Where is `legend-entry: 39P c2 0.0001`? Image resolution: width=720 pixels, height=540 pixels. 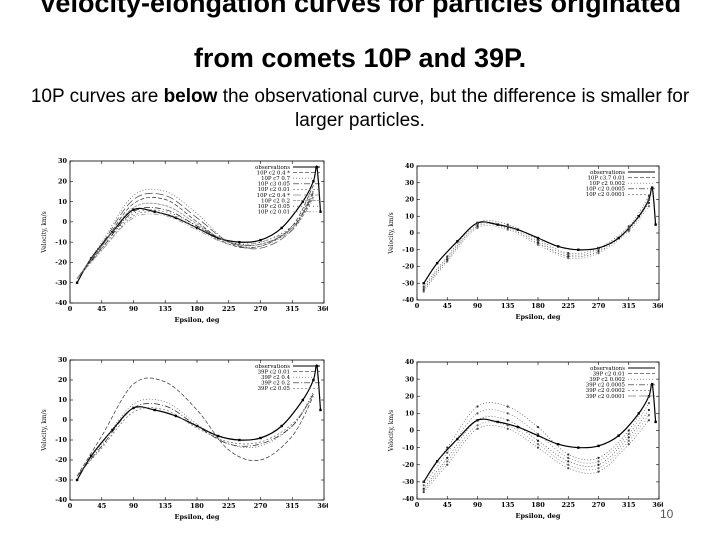
legend-entry: 39P c2 0.0001 is located at coordinates (605, 397).